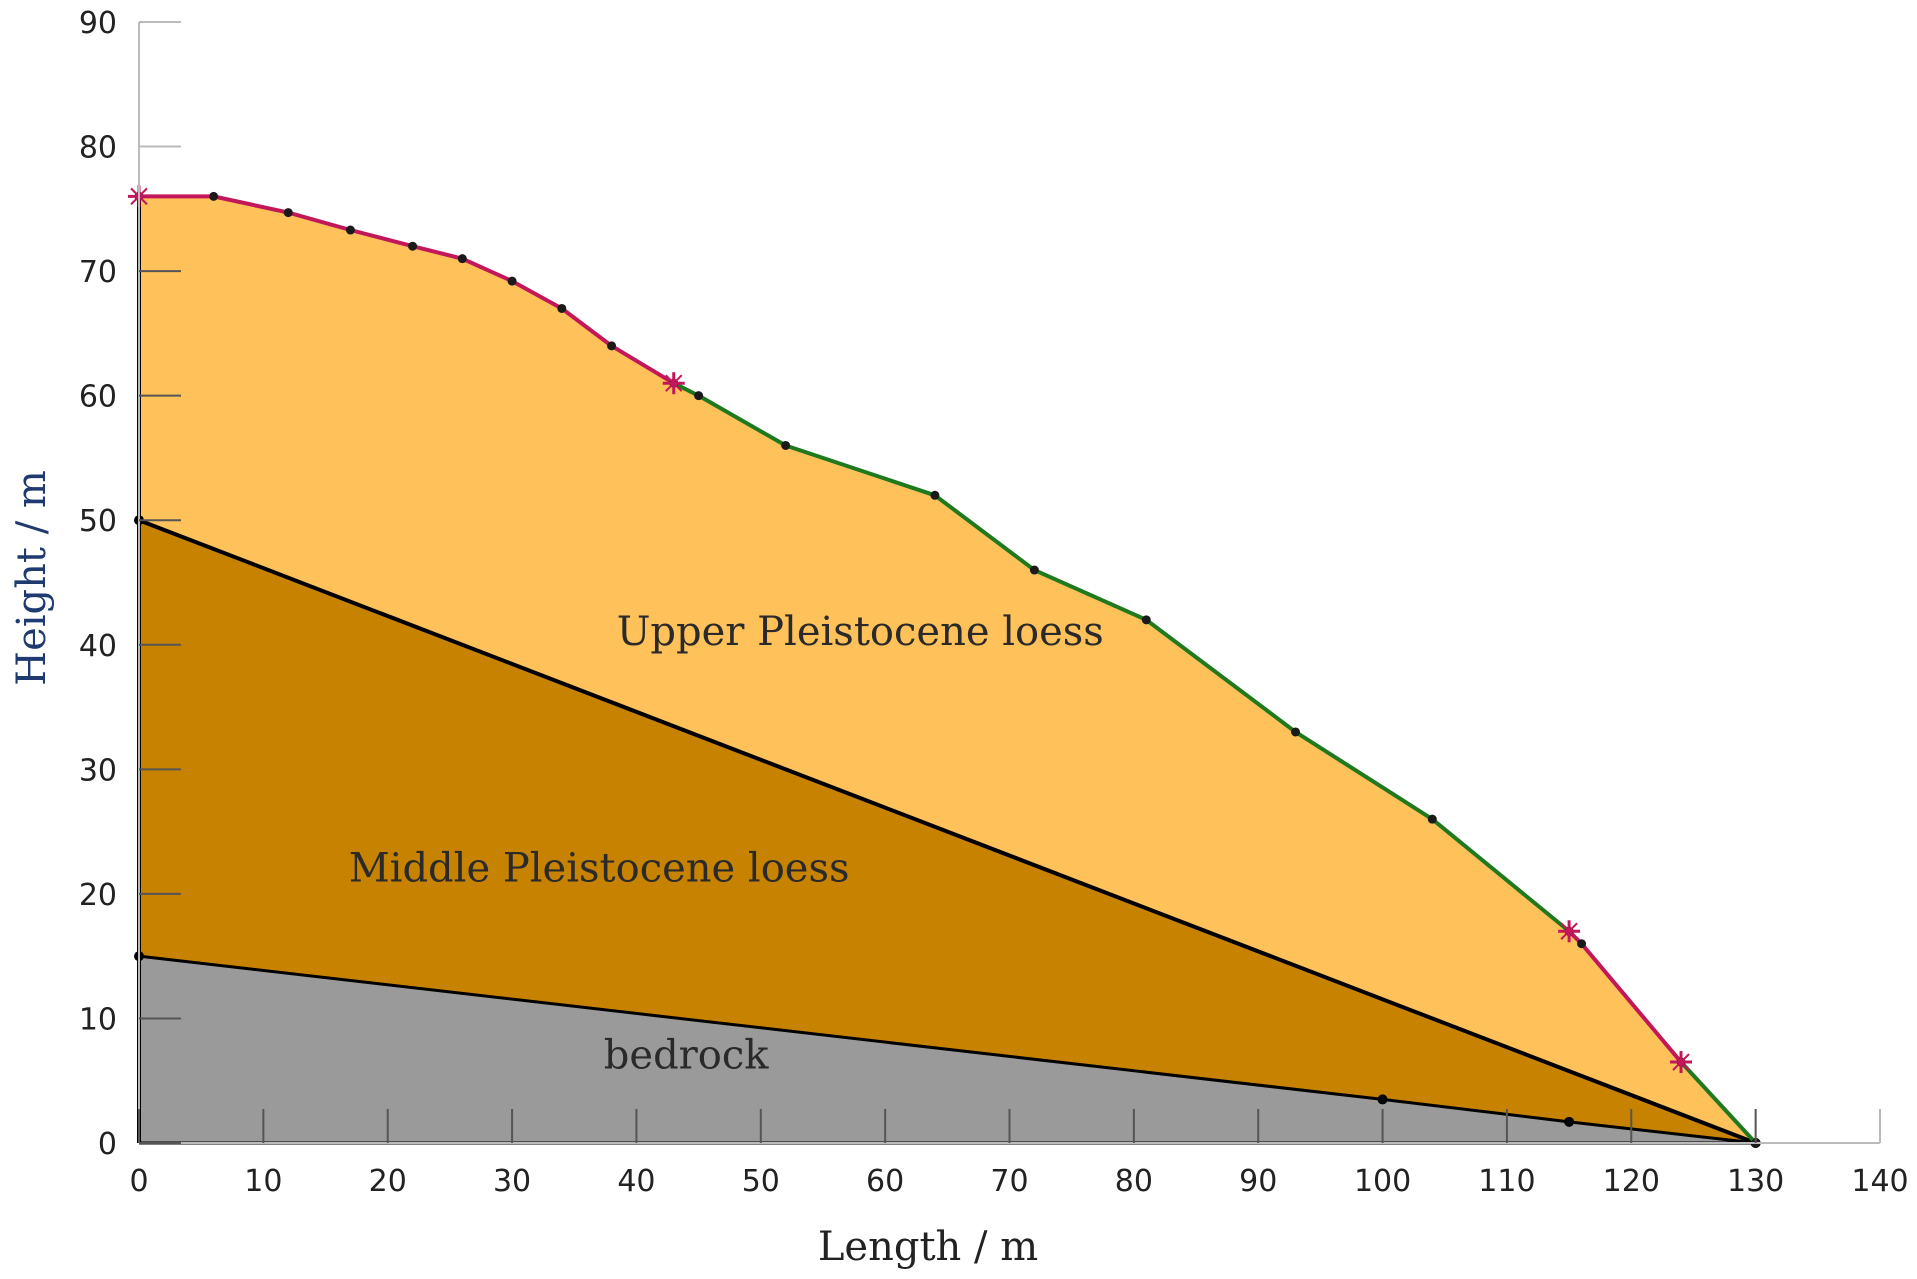 This screenshot has height=1279, width=1917. I want to click on y-tick-label: 10, so click(98, 1019).